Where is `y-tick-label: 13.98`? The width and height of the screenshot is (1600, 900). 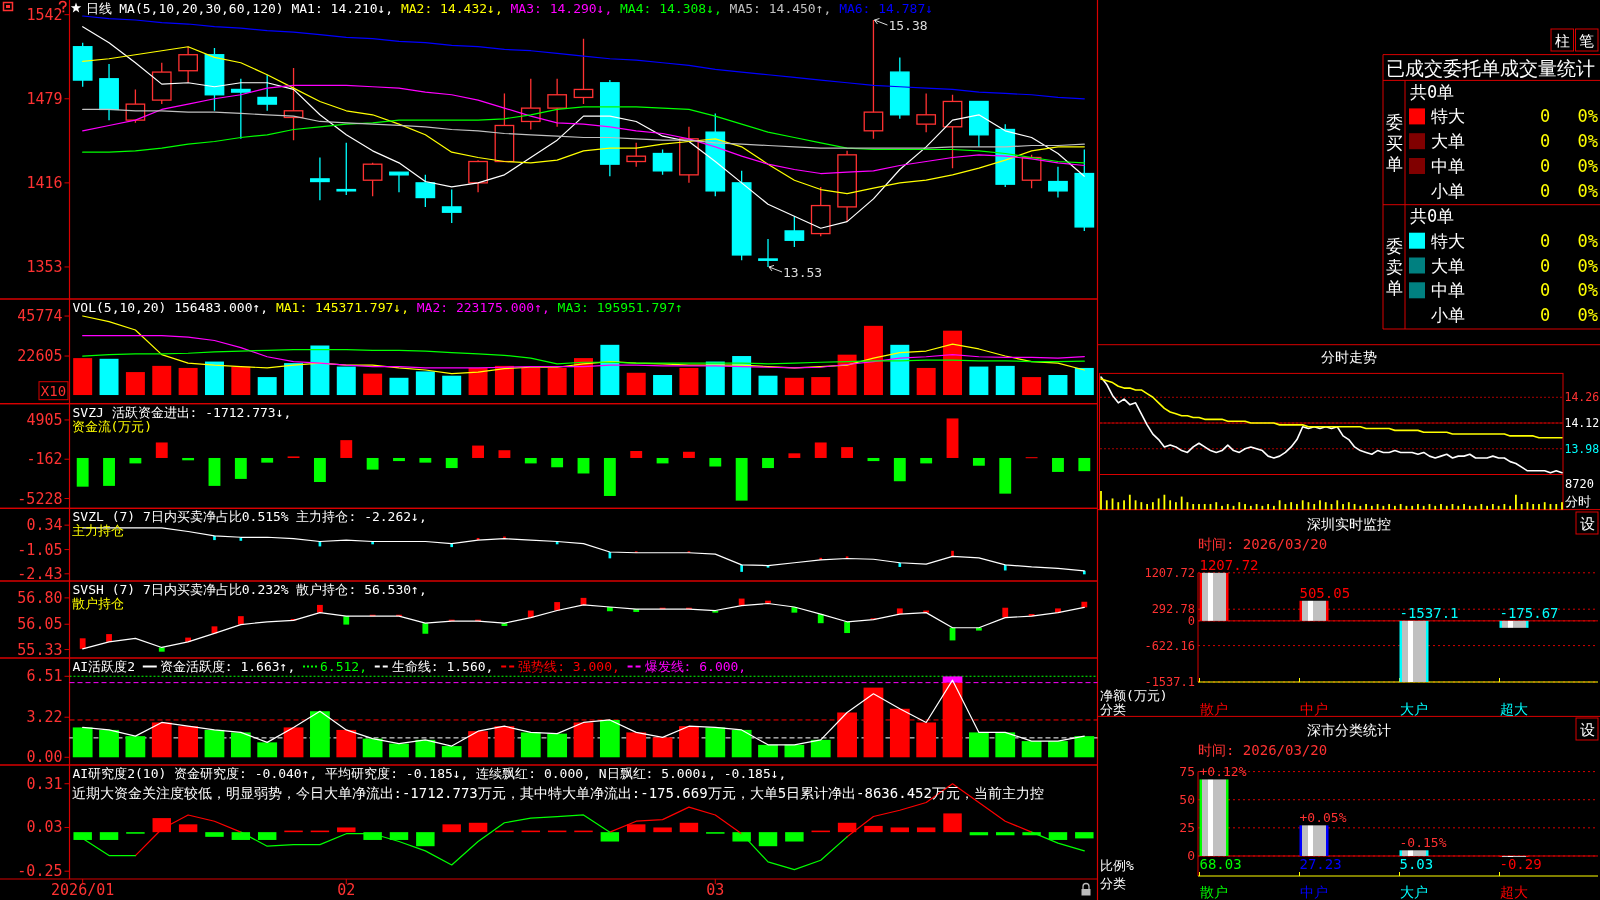 y-tick-label: 13.98 is located at coordinates (1582, 448).